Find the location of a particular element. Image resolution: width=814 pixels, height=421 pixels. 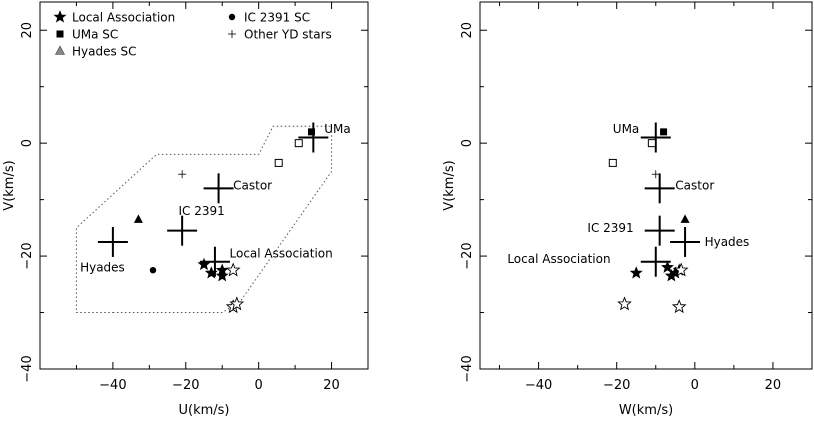

legend-symbol-plus-small is located at coordinates (232, 34).